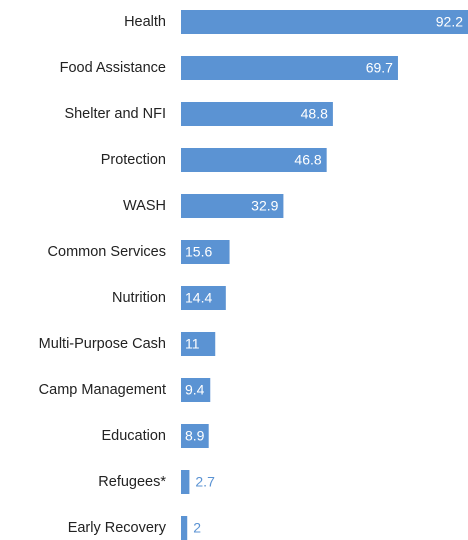 The height and width of the screenshot is (540, 468). What do you see at coordinates (102, 390) in the screenshot?
I see `category-label: Camp Management` at bounding box center [102, 390].